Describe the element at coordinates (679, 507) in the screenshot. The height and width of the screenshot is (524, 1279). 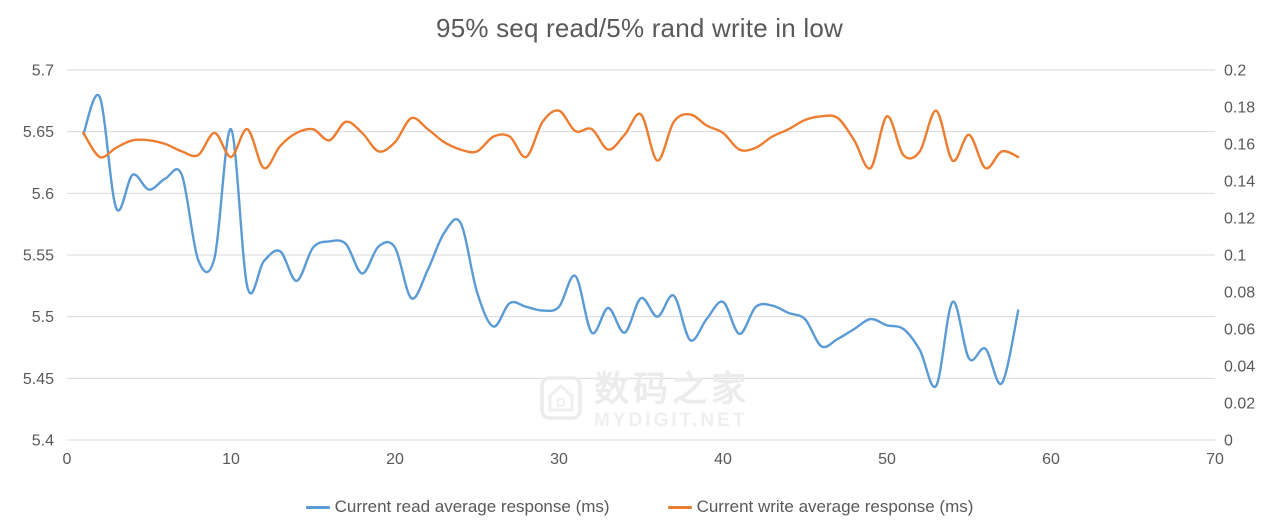
I see `write-legend-marker` at that location.